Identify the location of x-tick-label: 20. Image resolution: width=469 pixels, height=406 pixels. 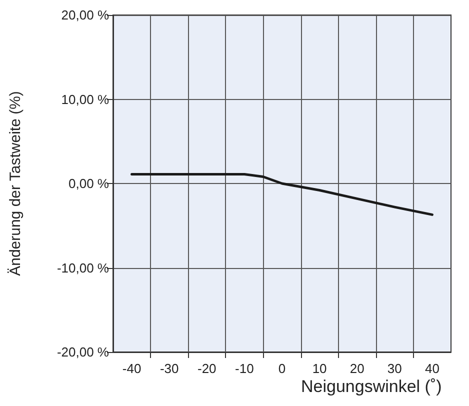
(357, 368).